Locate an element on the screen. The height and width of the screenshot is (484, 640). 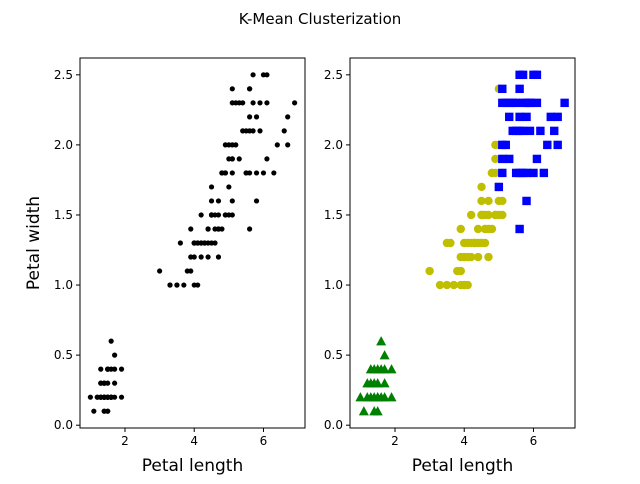
left-y-tick-label: 0.5 is located at coordinates (63, 355).